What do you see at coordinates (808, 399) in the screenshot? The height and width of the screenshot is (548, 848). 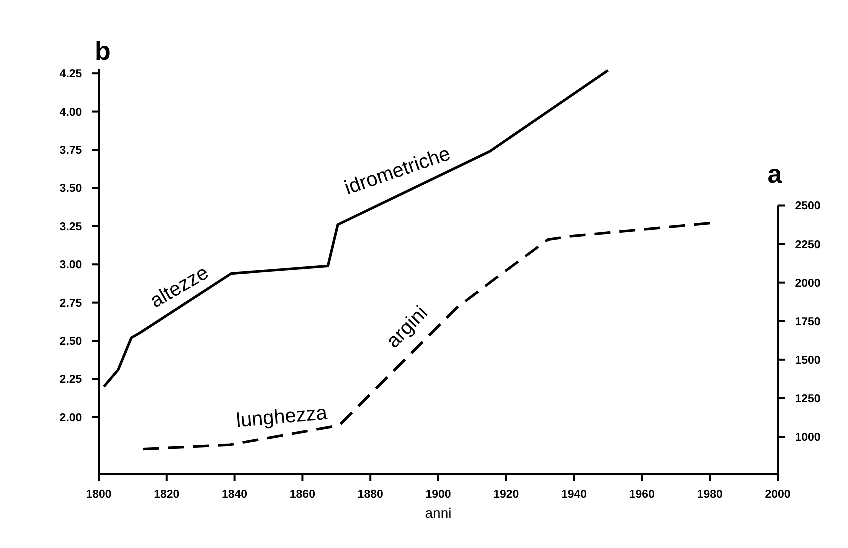 I see `y2-tick-label: 1250` at bounding box center [808, 399].